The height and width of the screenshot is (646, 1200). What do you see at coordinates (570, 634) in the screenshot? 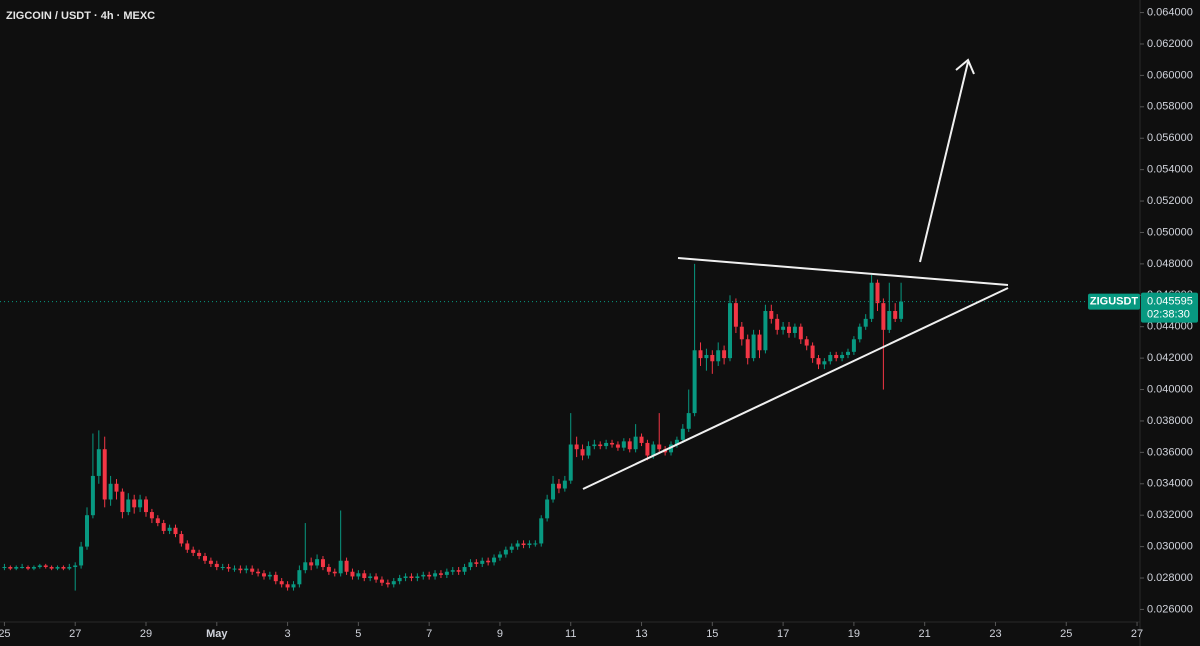
I see `x-tick-label: 11` at bounding box center [570, 634].